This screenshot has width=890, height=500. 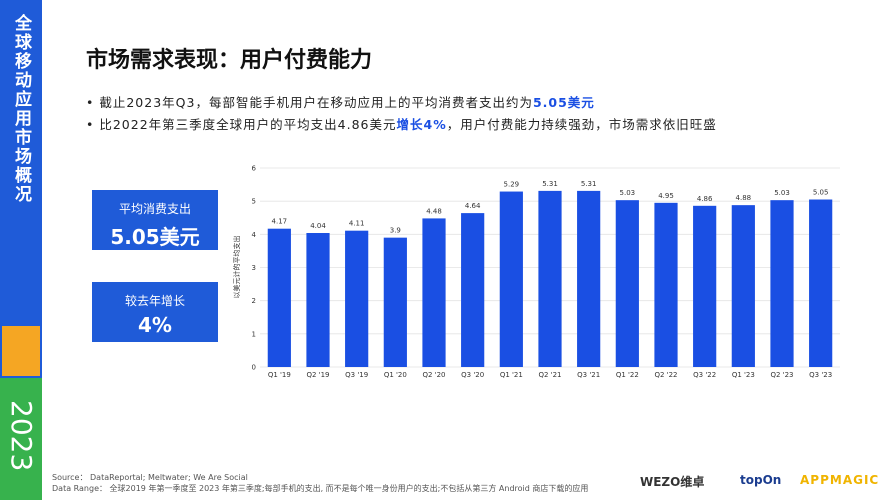 What do you see at coordinates (705, 199) in the screenshot?
I see `value-label: 4.86` at bounding box center [705, 199].